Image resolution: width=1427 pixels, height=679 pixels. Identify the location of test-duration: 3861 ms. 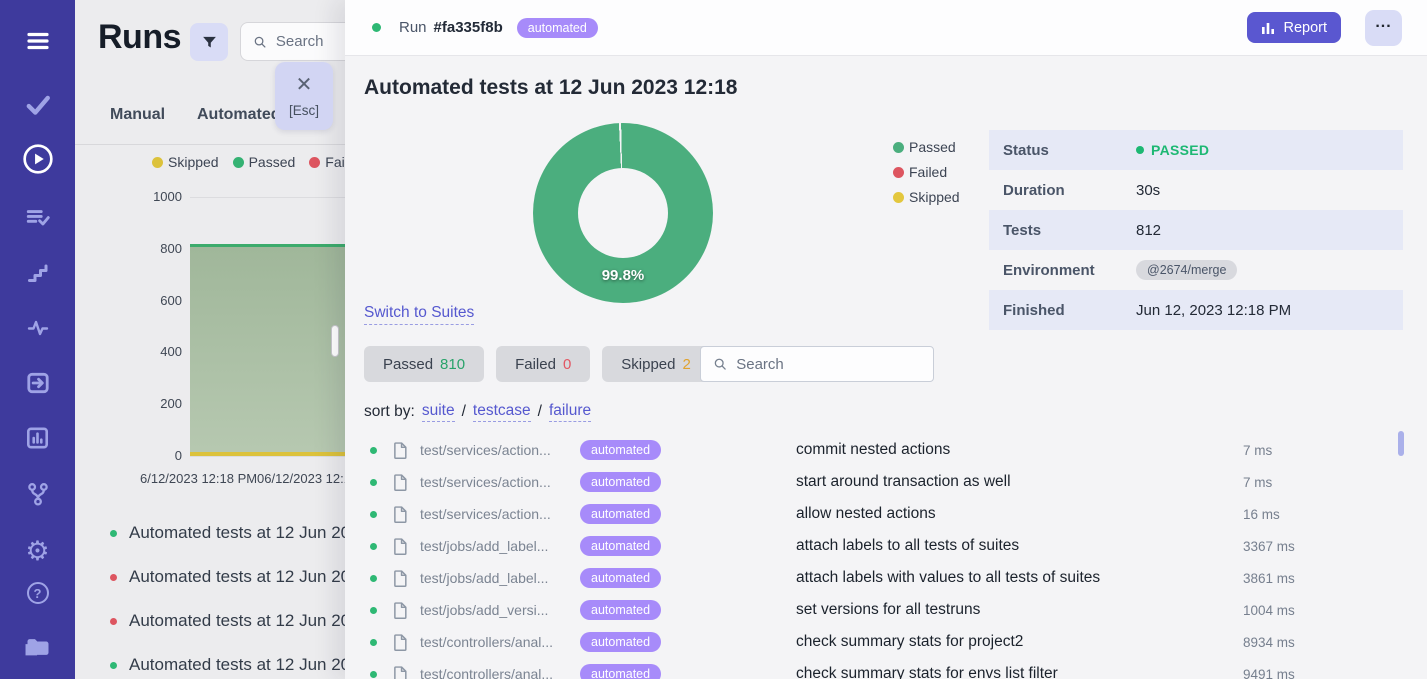
(1269, 578).